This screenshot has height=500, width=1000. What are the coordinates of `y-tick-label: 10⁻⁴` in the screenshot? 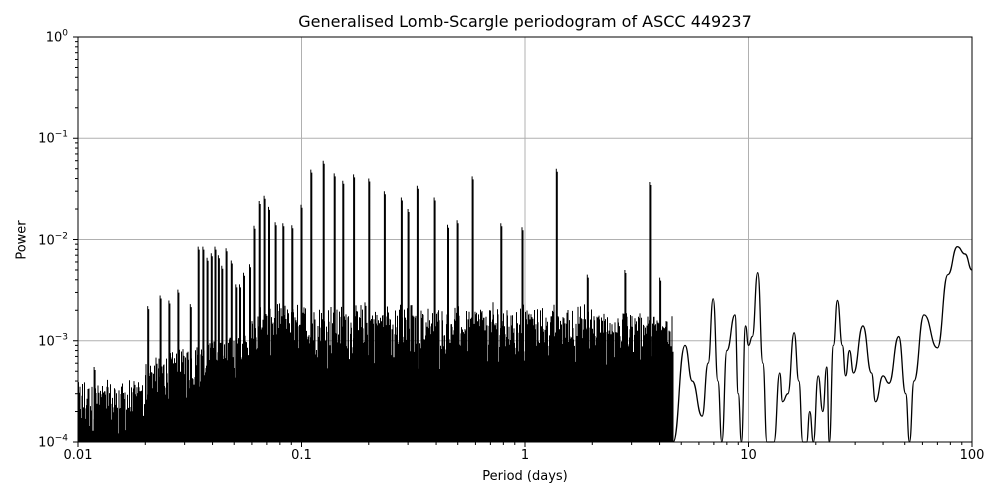 It's located at (53, 442).